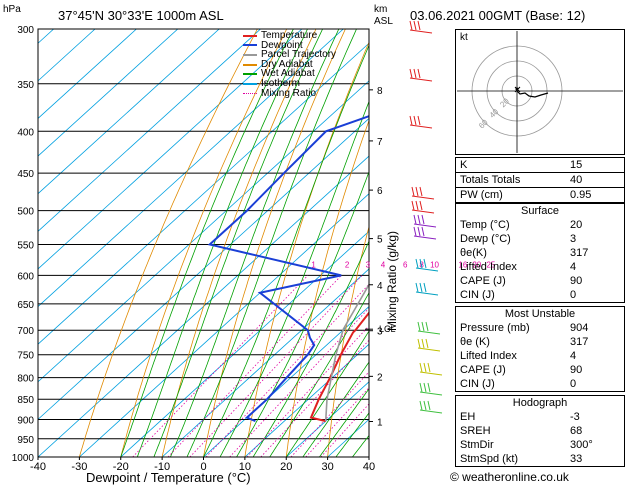 Image resolution: width=629 pixels, height=486 pixels. What do you see at coordinates (347, 264) in the screenshot?
I see `mixing-ratio-label: 2` at bounding box center [347, 264].